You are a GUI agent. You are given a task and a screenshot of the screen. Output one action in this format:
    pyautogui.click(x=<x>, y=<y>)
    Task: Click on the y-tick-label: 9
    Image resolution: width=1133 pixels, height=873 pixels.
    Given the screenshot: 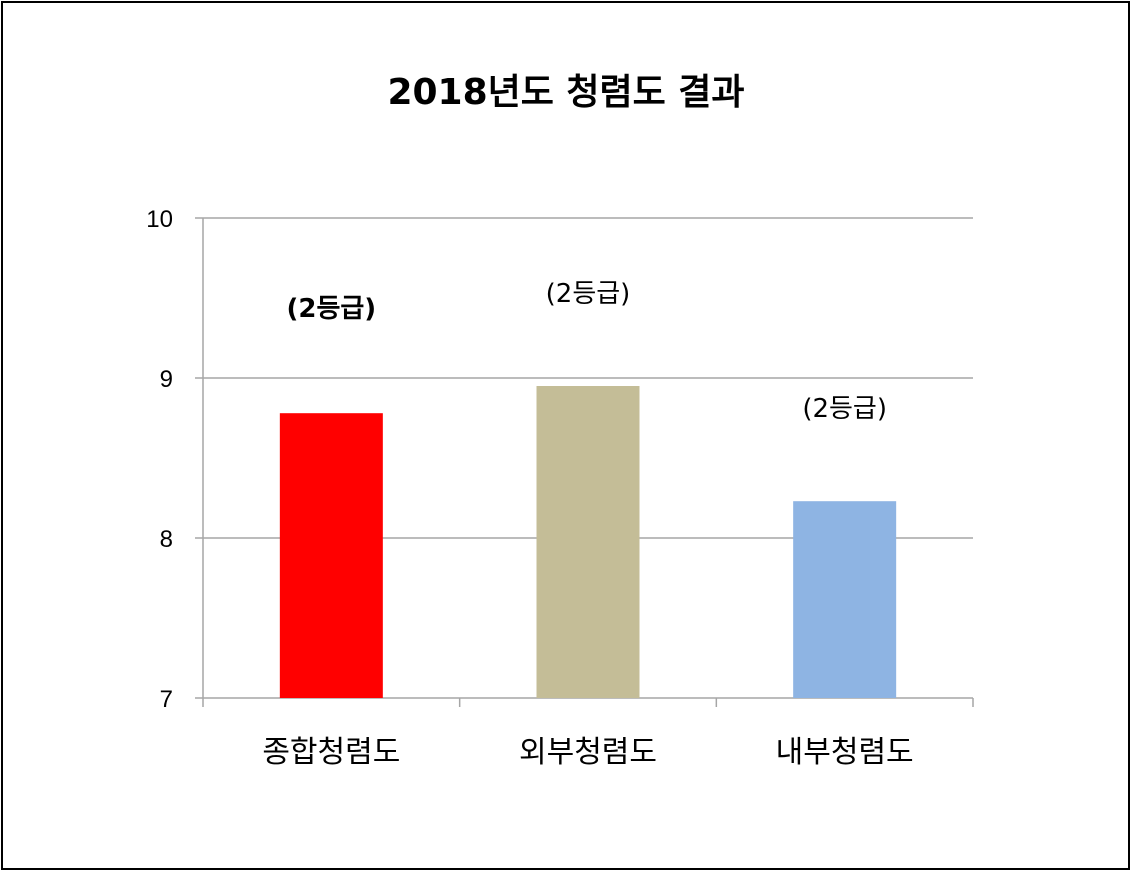 What is the action you would take?
    pyautogui.click(x=166, y=379)
    